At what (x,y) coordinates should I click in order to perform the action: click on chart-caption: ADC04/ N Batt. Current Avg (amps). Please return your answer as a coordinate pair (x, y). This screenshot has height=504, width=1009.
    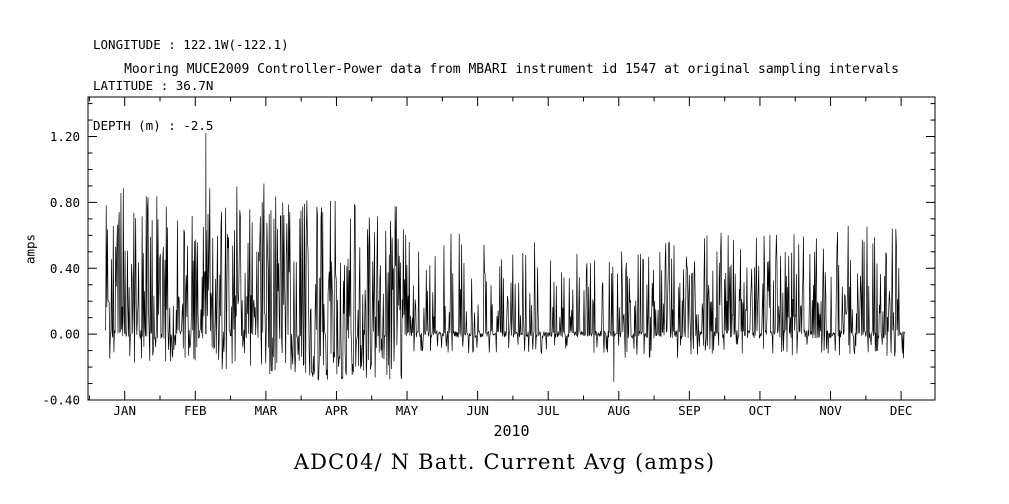
    Looking at the image, I should click on (504, 462).